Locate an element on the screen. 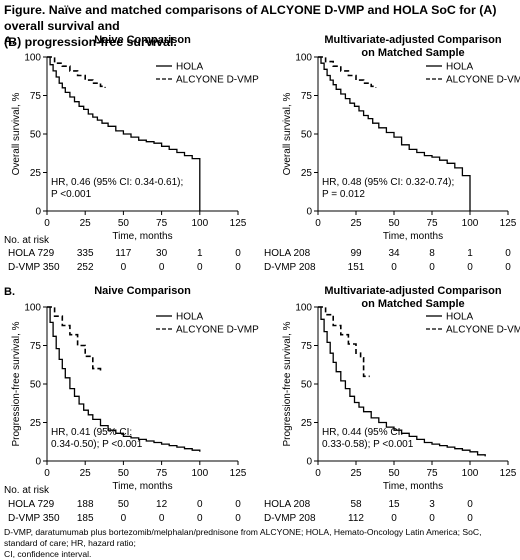 Image resolution: width=520 pixels, height=560 pixels. risk-count: 99 is located at coordinates (356, 253).